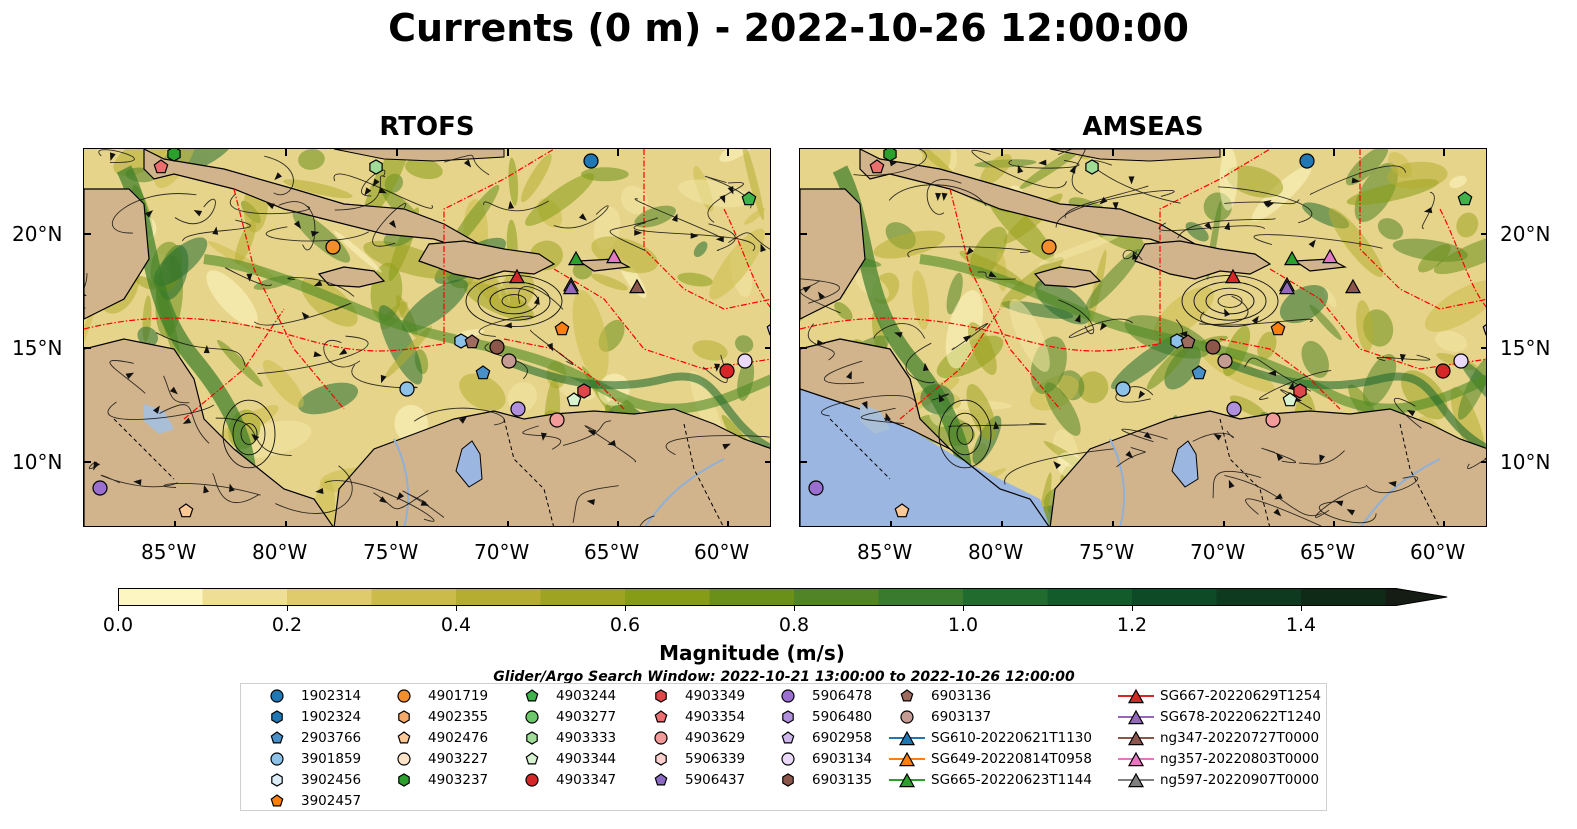 The width and height of the screenshot is (1577, 829). I want to click on lat-label-10n-right: 10°N, so click(1525, 462).